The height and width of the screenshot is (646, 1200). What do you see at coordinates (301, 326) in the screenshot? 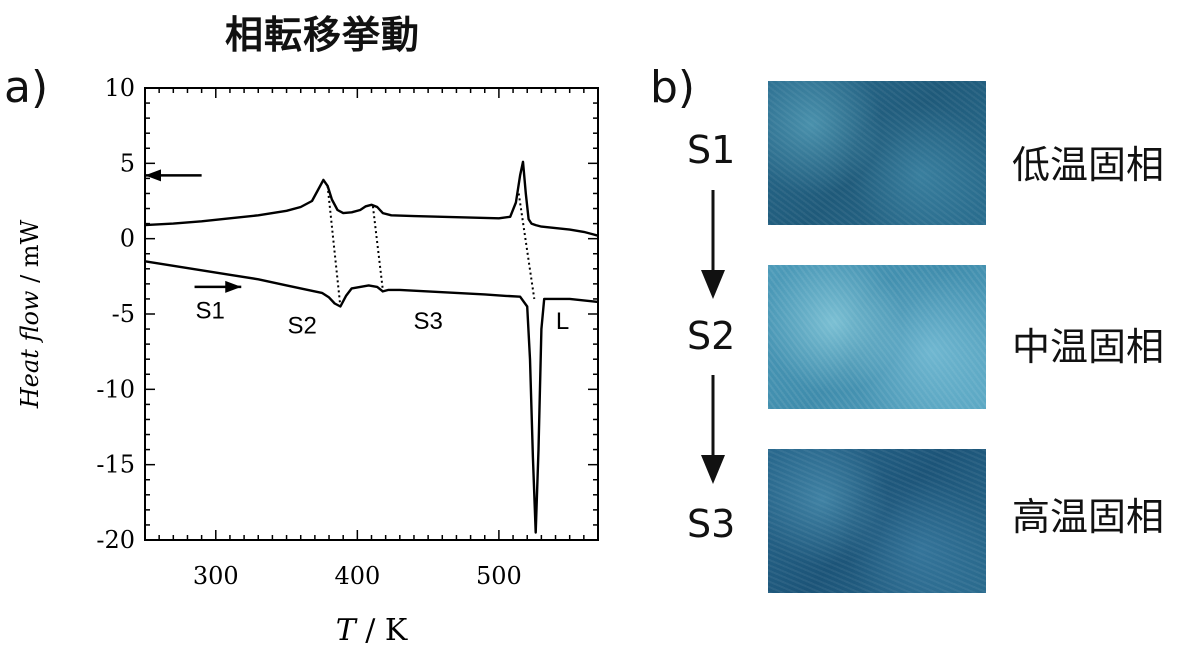
I see `phase-annotation: S2` at bounding box center [301, 326].